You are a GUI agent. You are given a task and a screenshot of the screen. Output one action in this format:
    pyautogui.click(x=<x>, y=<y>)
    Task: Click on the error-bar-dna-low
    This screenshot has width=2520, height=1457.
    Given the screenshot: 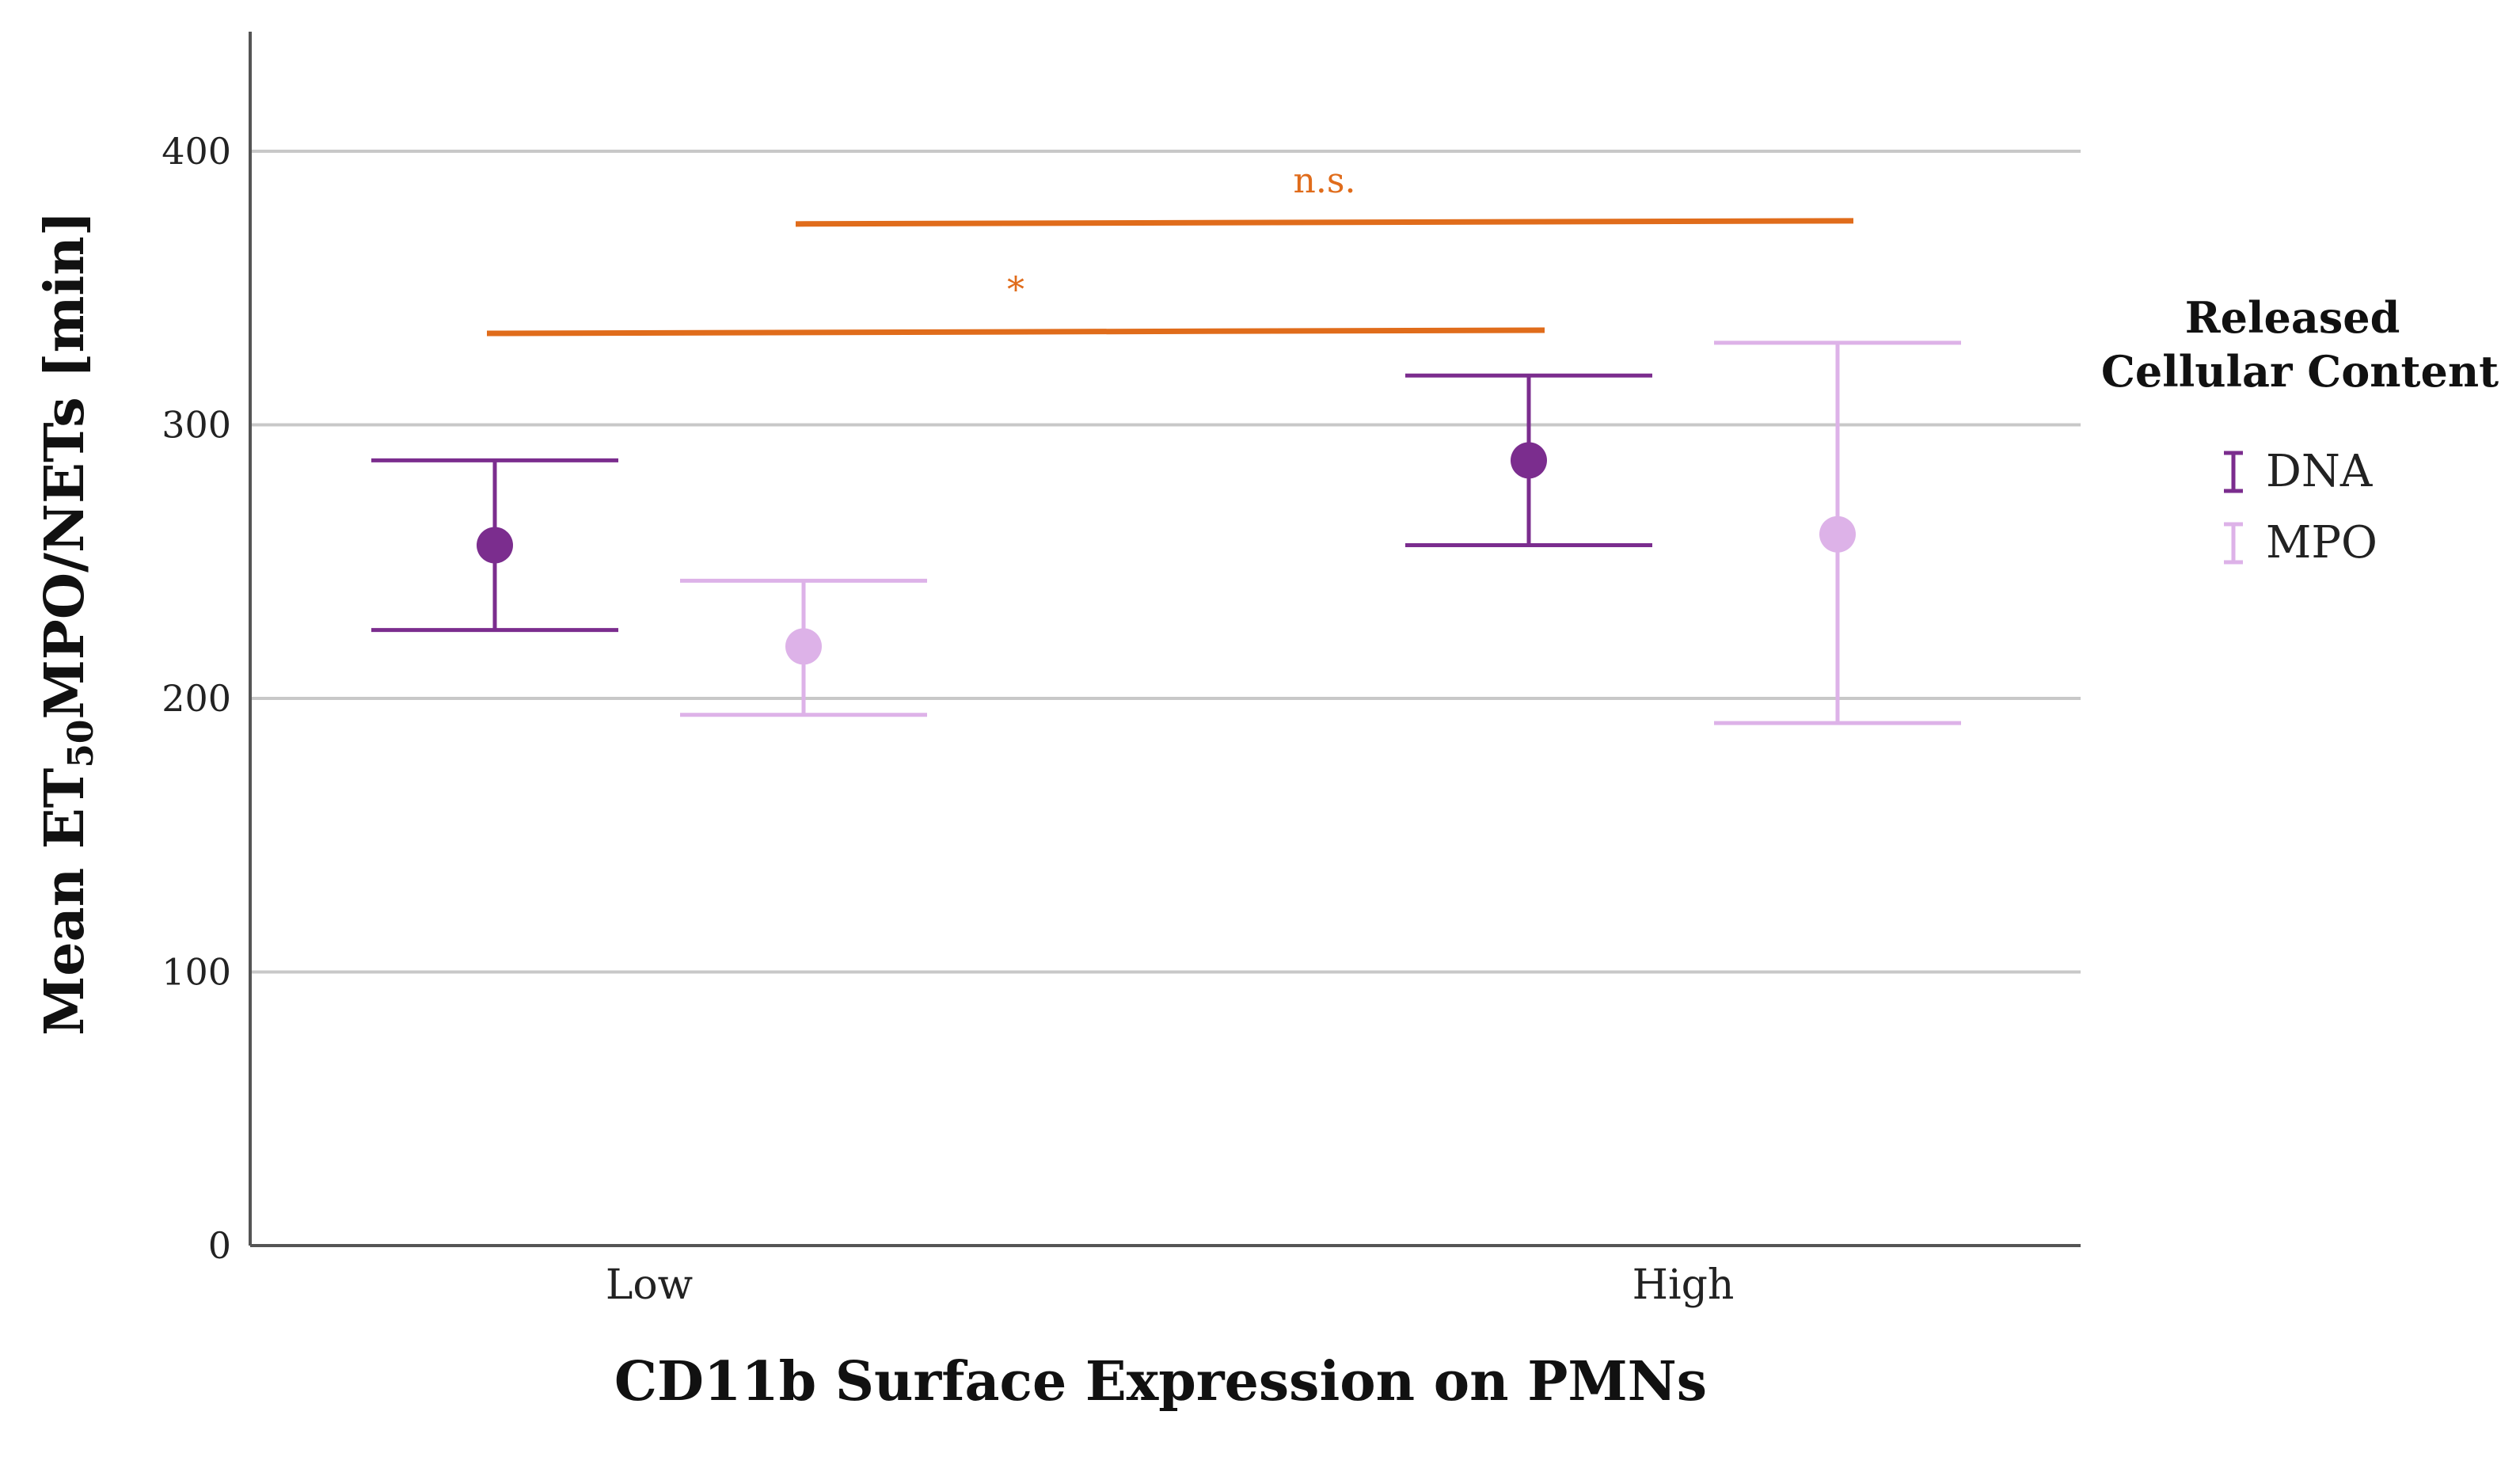 What is the action you would take?
    pyautogui.click(x=494, y=545)
    